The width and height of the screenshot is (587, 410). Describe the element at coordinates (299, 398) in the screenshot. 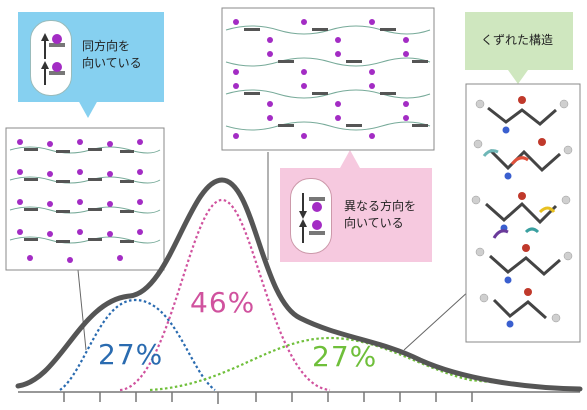

I see `x-axis` at that location.